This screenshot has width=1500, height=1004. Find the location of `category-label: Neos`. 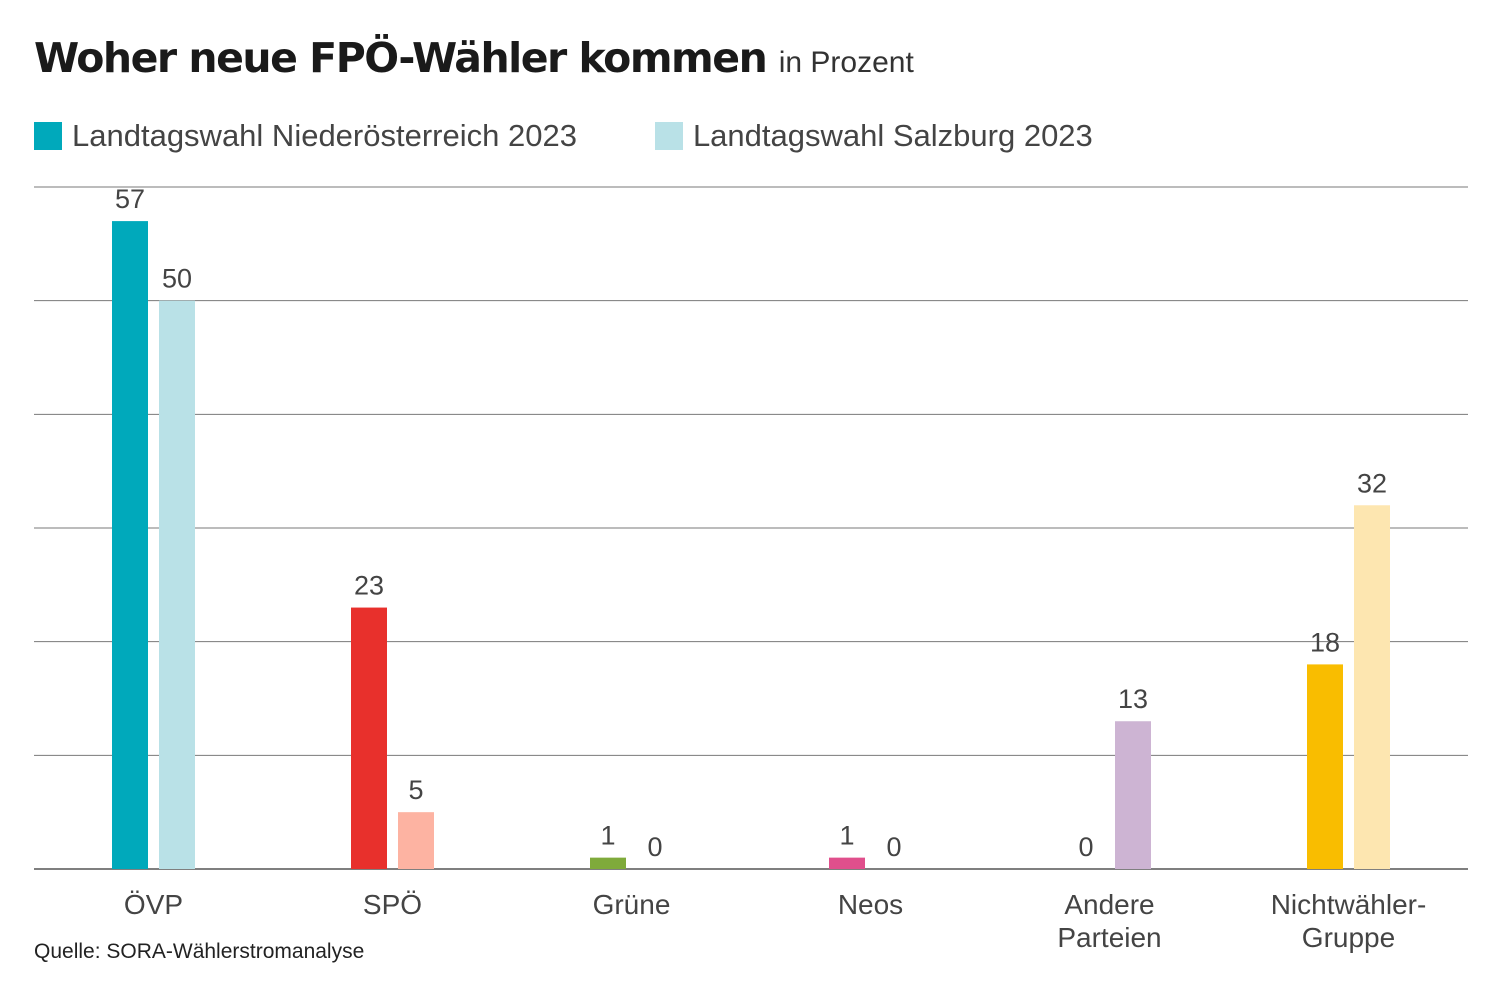

category-label: Neos is located at coordinates (870, 904).